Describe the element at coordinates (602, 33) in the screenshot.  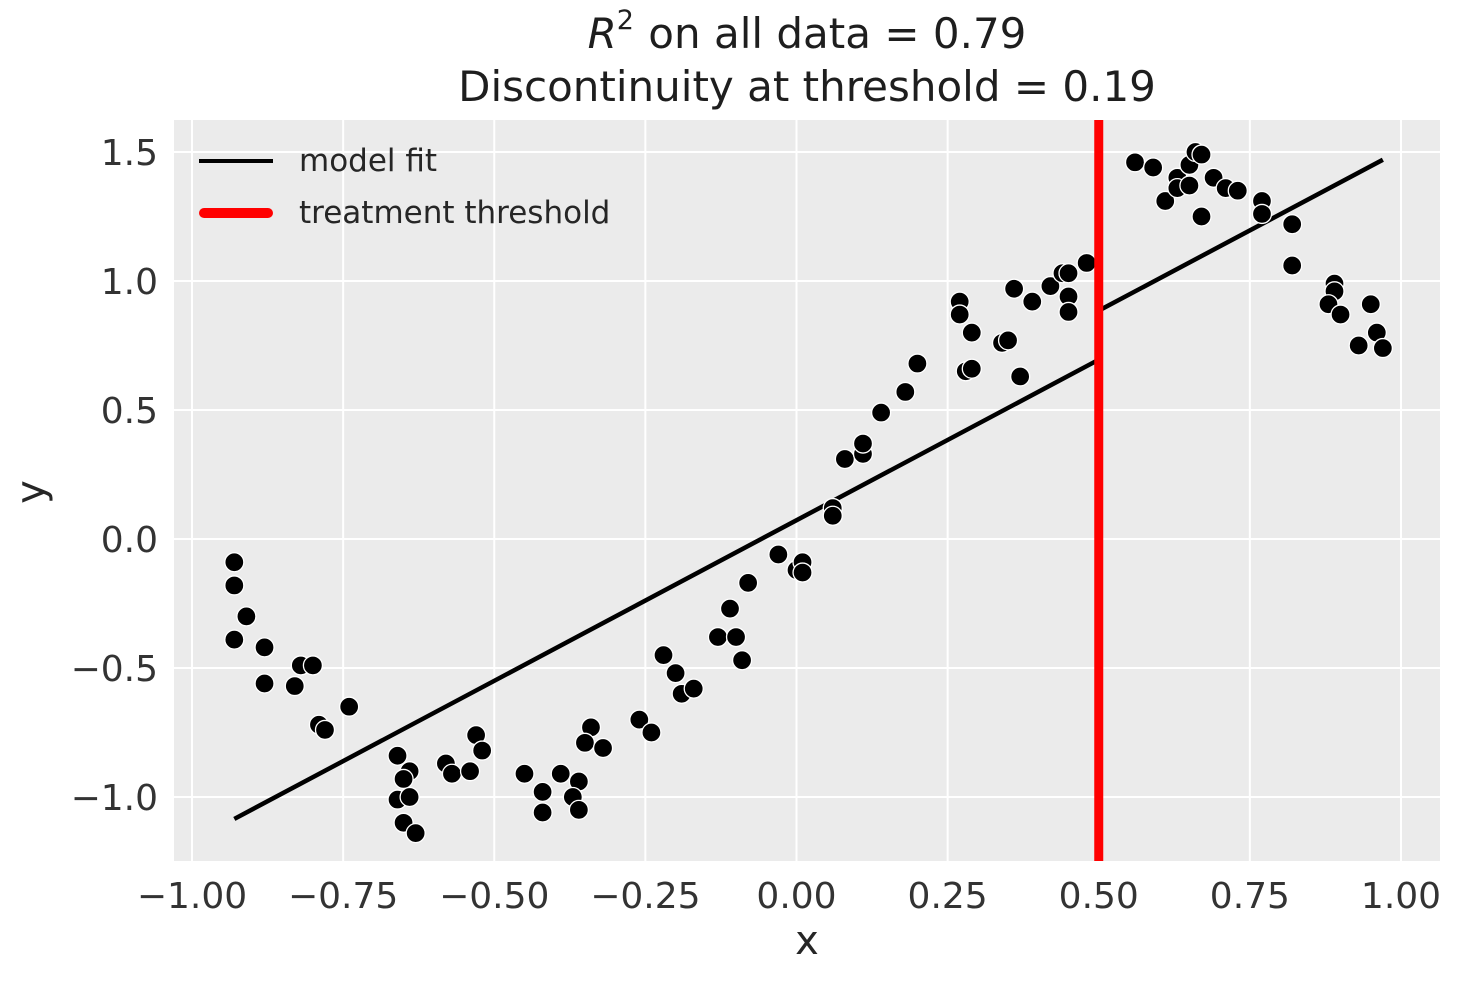
I see `title-r-symbol: R` at that location.